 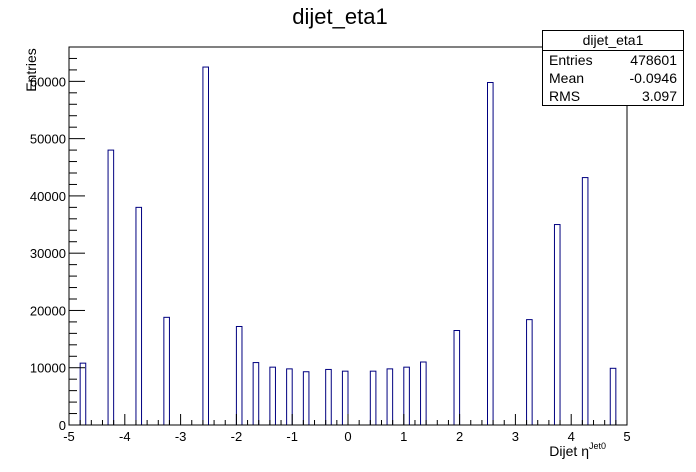 I want to click on stats-row-mean: Mean -0.0946, so click(x=613, y=78).